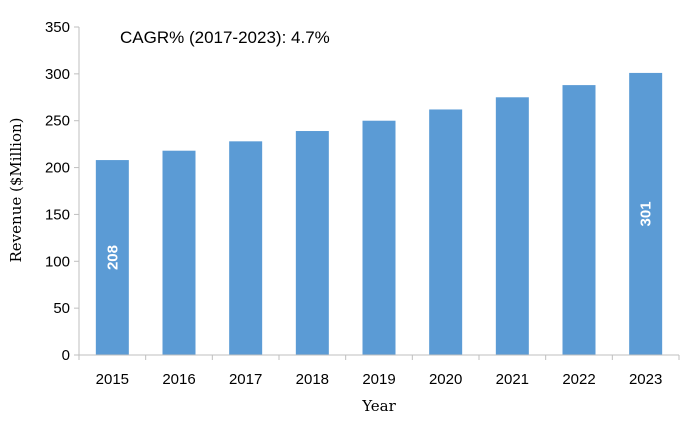  What do you see at coordinates (57, 261) in the screenshot?
I see `y-tick-label: 100` at bounding box center [57, 261].